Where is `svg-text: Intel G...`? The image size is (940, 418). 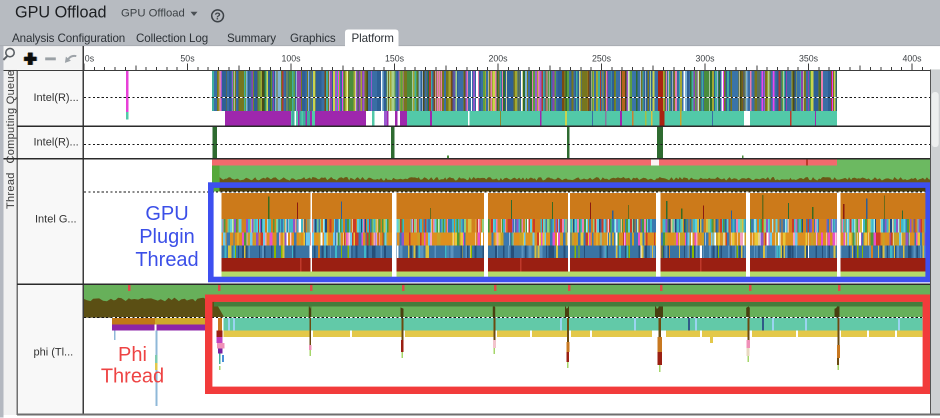 svg-text: Intel G... is located at coordinates (56, 219).